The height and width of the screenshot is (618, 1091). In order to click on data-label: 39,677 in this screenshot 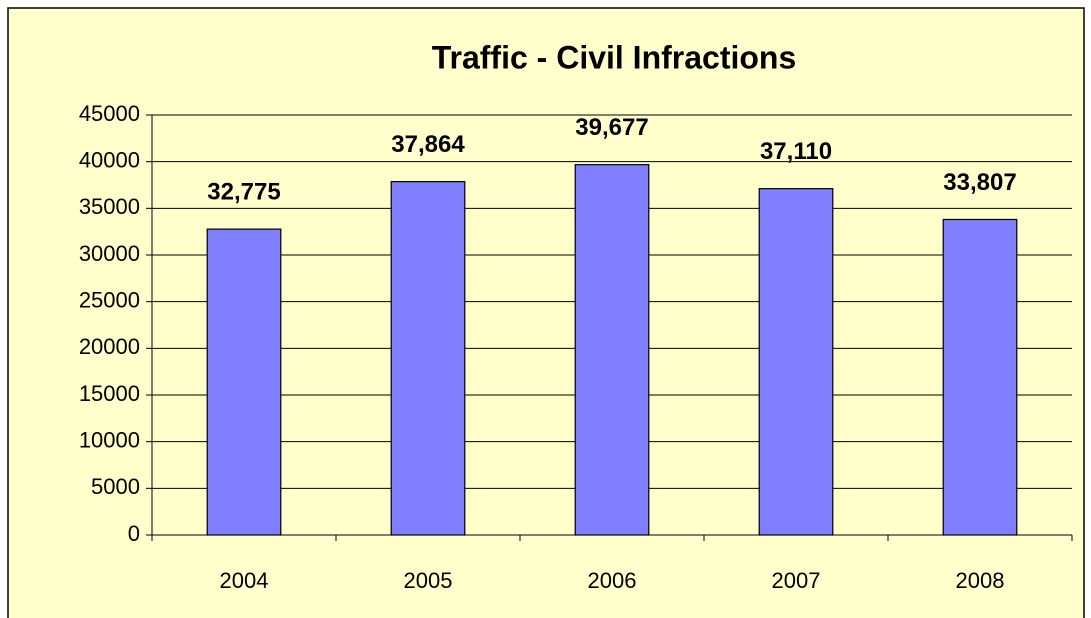, I will do `click(611, 127)`.